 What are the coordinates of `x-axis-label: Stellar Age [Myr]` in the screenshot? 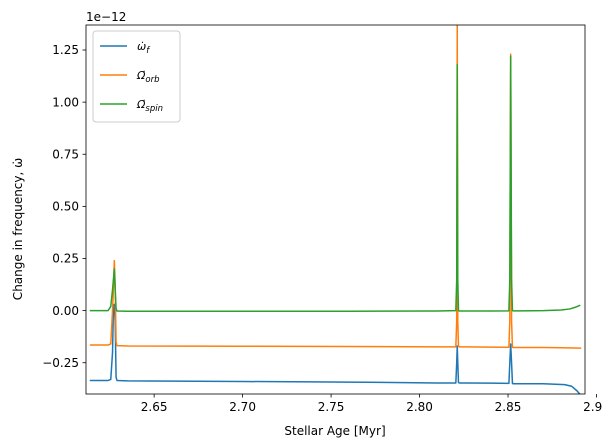 It's located at (334, 431).